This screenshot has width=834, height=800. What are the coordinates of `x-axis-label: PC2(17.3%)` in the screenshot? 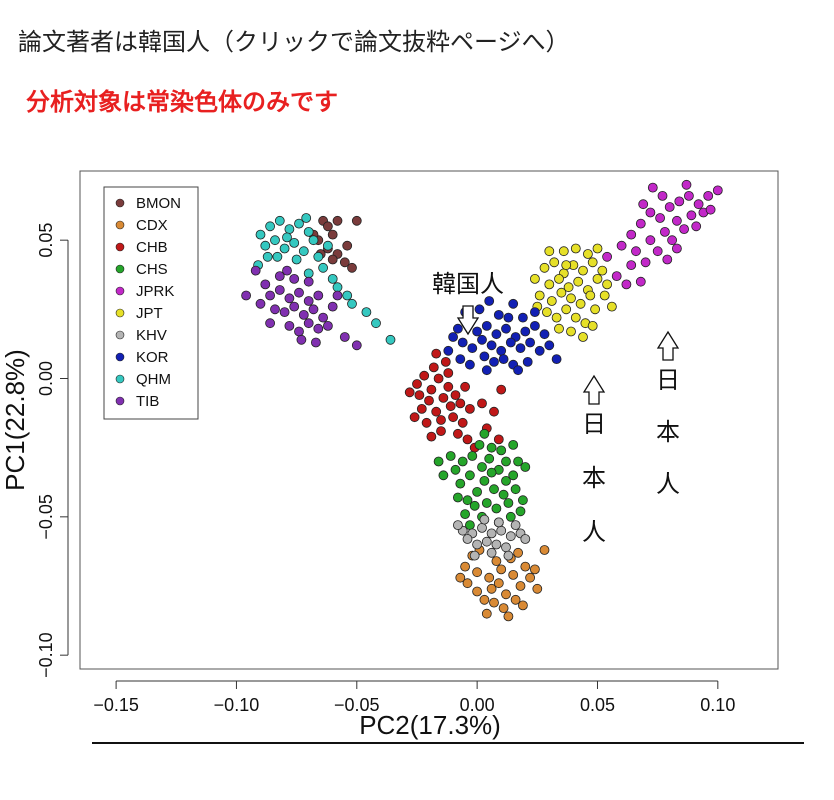 It's located at (430, 725).